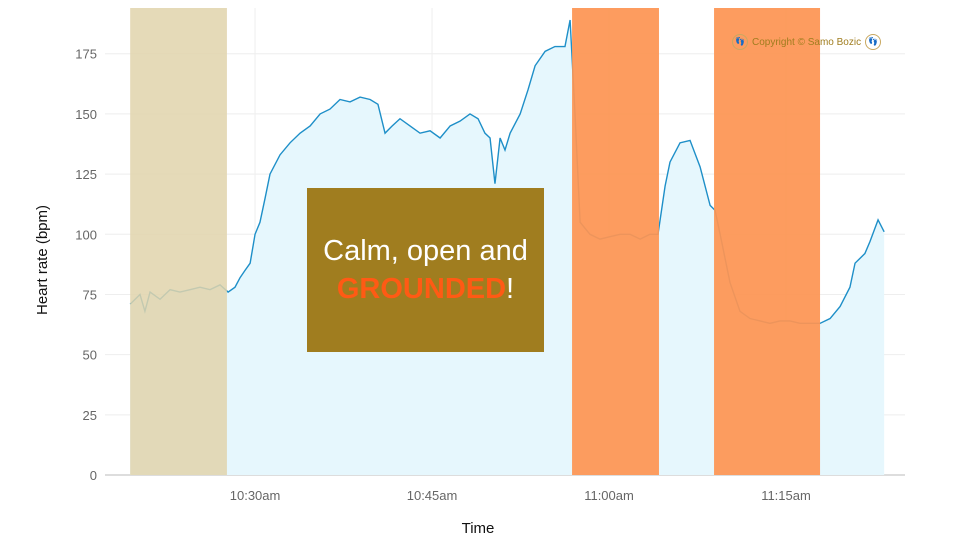  I want to click on overlay-line-1: Calm, open and, so click(425, 251).